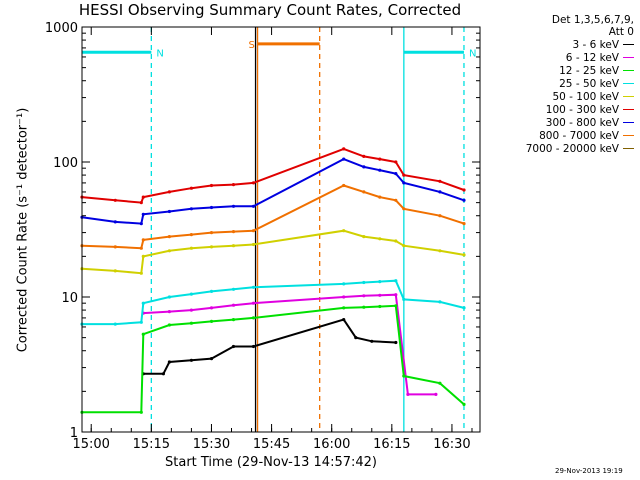 This screenshot has width=640, height=480. I want to click on legend-label: 12 - 25 keV, so click(589, 70).